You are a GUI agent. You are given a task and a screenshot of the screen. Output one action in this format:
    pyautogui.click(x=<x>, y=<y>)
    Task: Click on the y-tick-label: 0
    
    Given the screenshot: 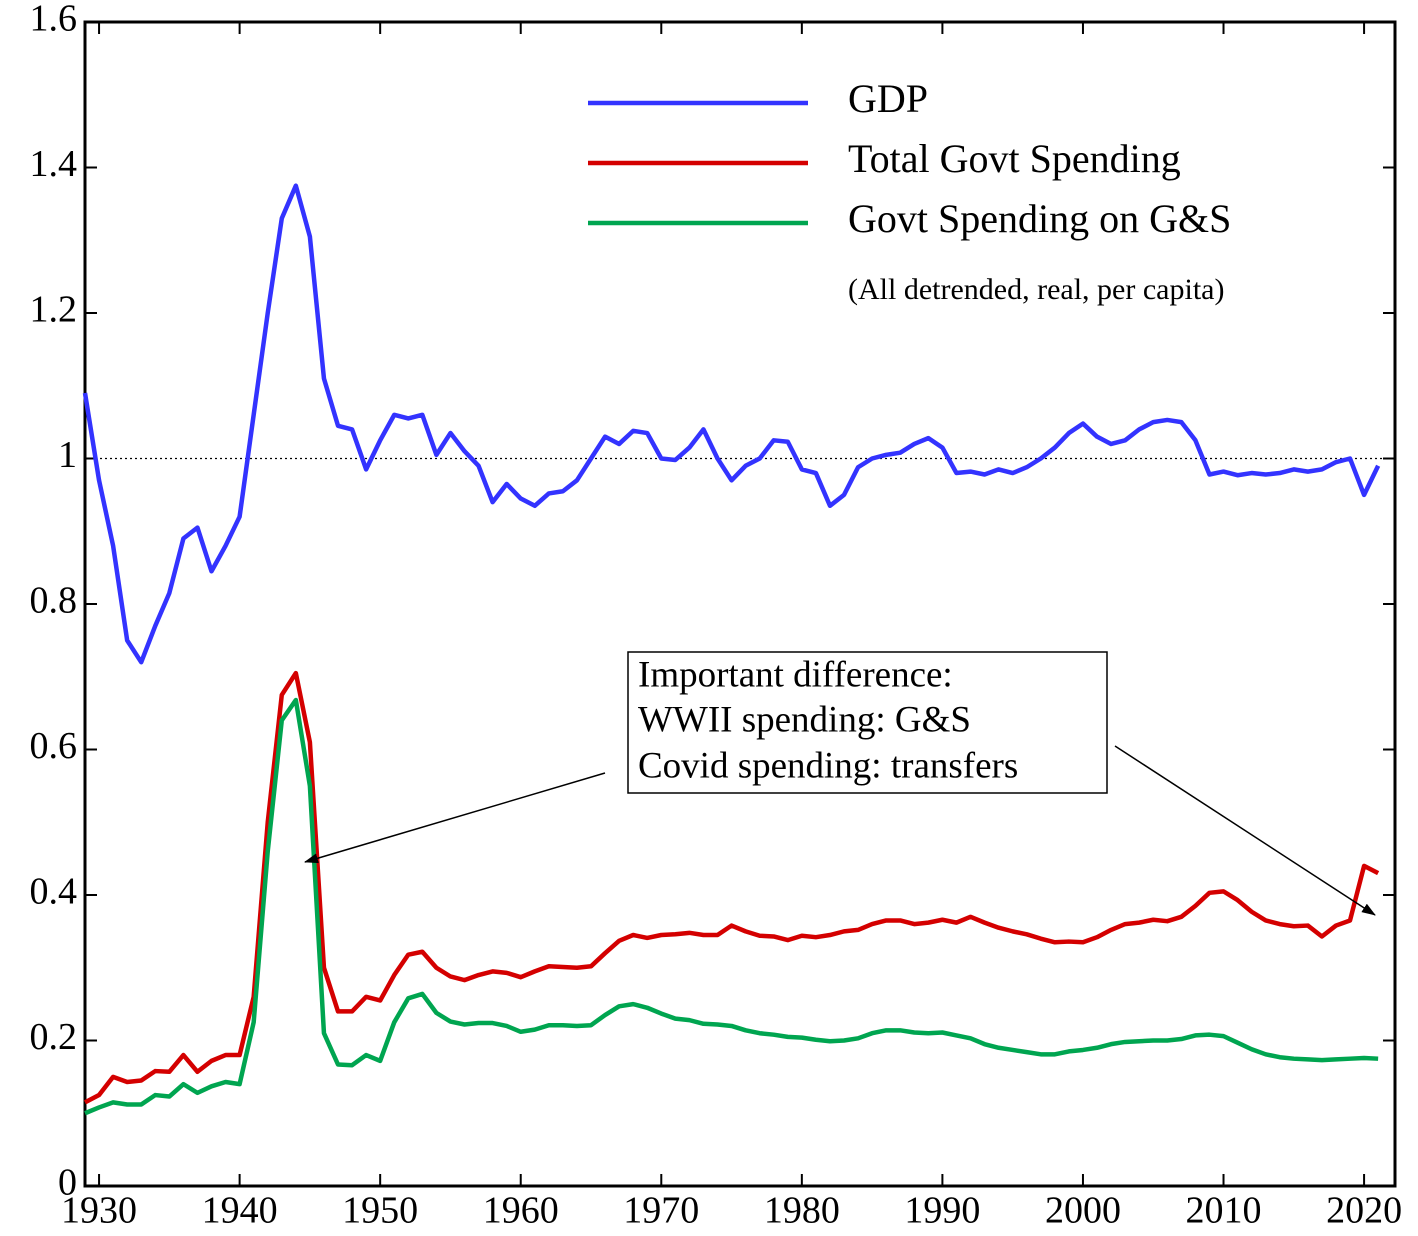 What is the action you would take?
    pyautogui.click(x=67, y=1183)
    